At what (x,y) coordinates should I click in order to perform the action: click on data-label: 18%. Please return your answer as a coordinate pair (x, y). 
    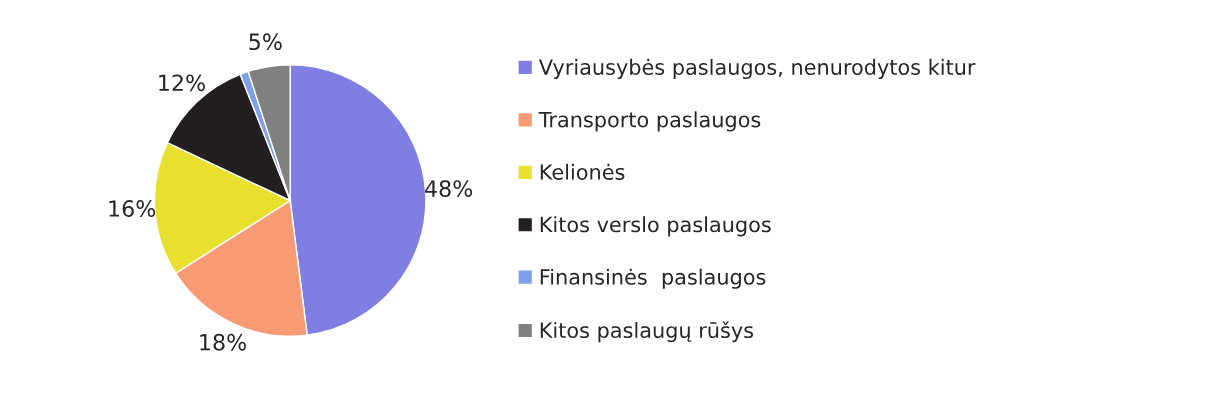
    Looking at the image, I should click on (223, 342).